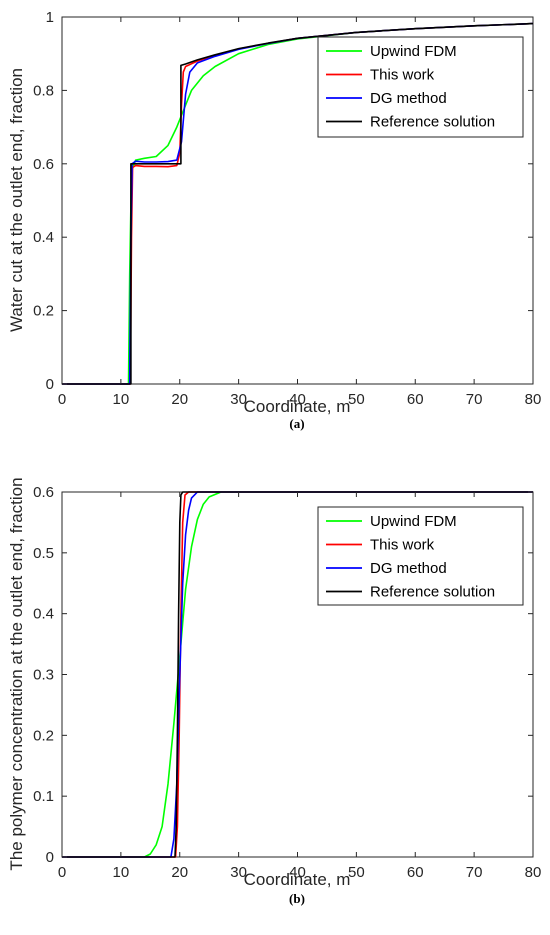  I want to click on y-tick-label-b-0: 0, so click(50, 857).